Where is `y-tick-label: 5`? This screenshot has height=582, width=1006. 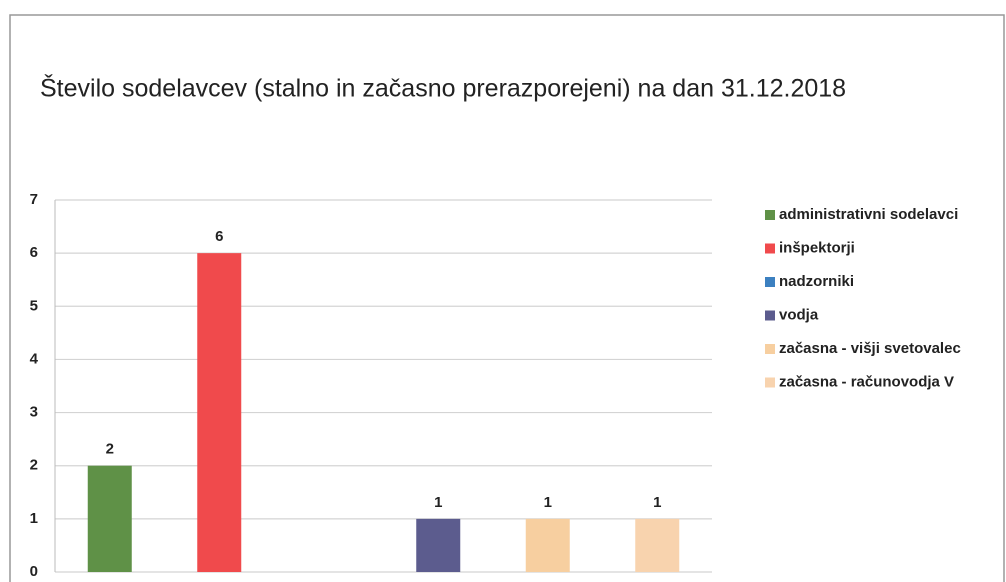 y-tick-label: 5 is located at coordinates (34, 305).